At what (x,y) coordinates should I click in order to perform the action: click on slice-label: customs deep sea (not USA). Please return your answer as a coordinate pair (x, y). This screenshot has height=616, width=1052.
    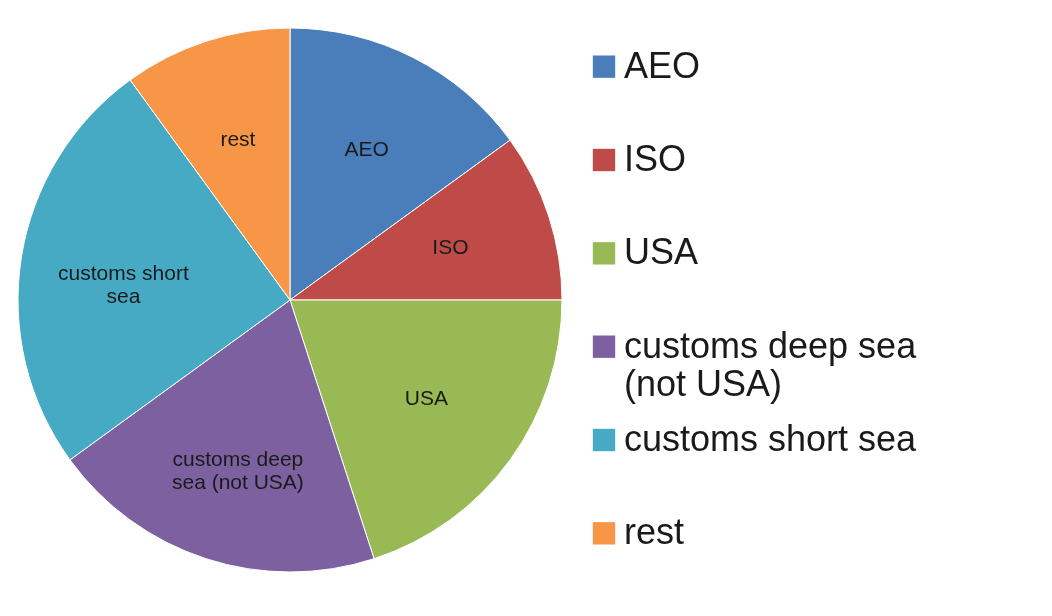
    Looking at the image, I should click on (237, 470).